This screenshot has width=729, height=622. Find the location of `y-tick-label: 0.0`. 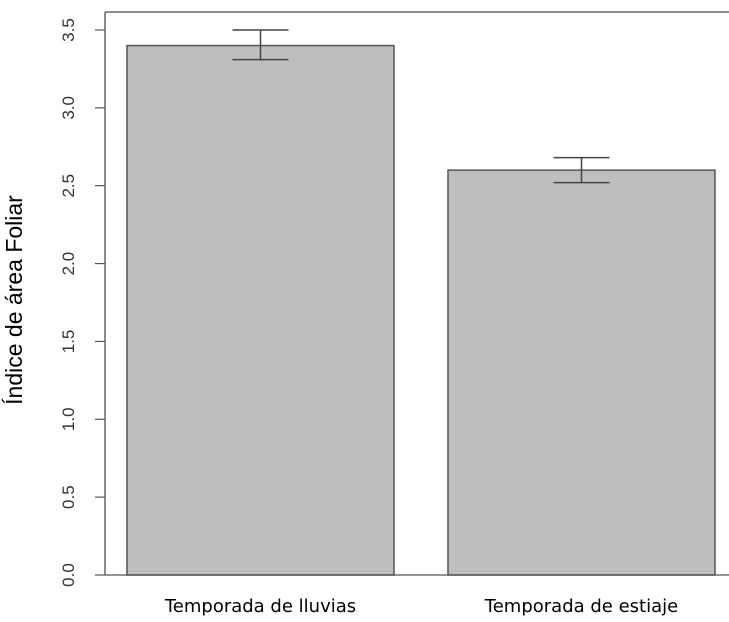

y-tick-label: 0.0 is located at coordinates (68, 575).